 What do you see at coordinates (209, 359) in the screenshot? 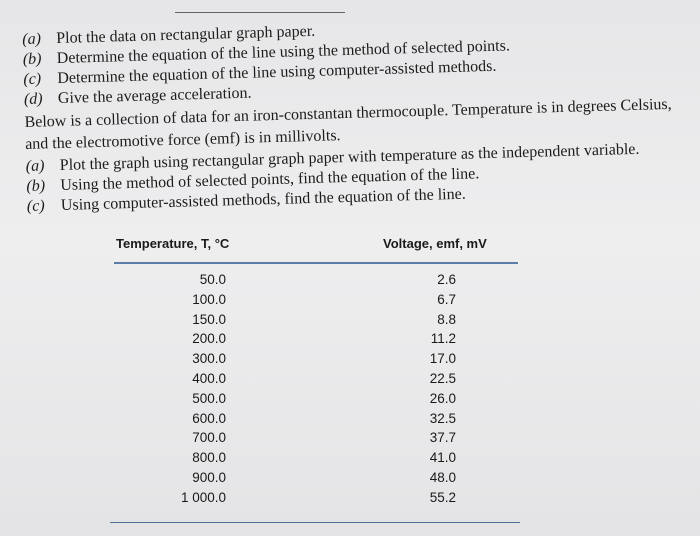
I see `temperature-cell: 300.0` at bounding box center [209, 359].